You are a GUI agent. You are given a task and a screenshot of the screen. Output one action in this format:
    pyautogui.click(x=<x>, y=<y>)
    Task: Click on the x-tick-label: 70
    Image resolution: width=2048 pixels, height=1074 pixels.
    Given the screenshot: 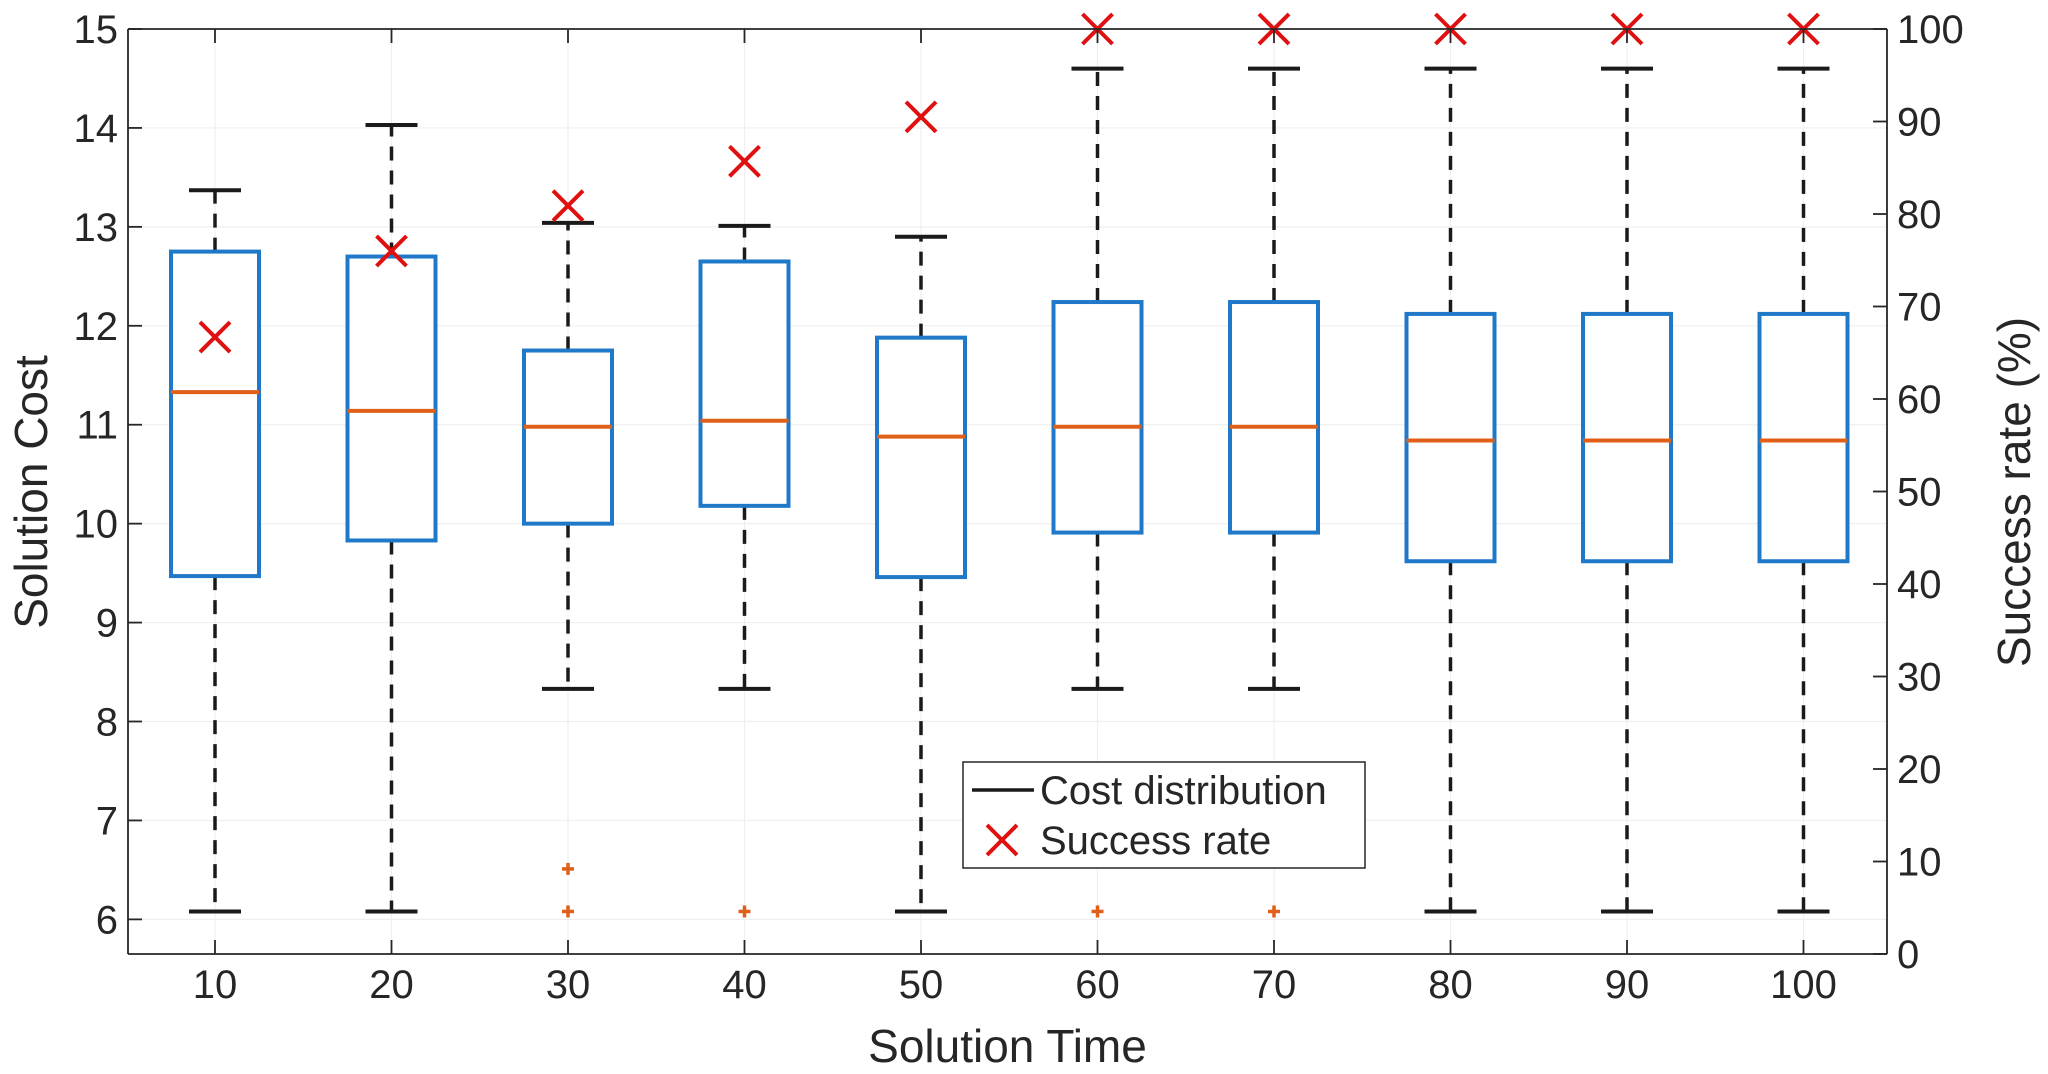 What is the action you would take?
    pyautogui.click(x=1274, y=985)
    